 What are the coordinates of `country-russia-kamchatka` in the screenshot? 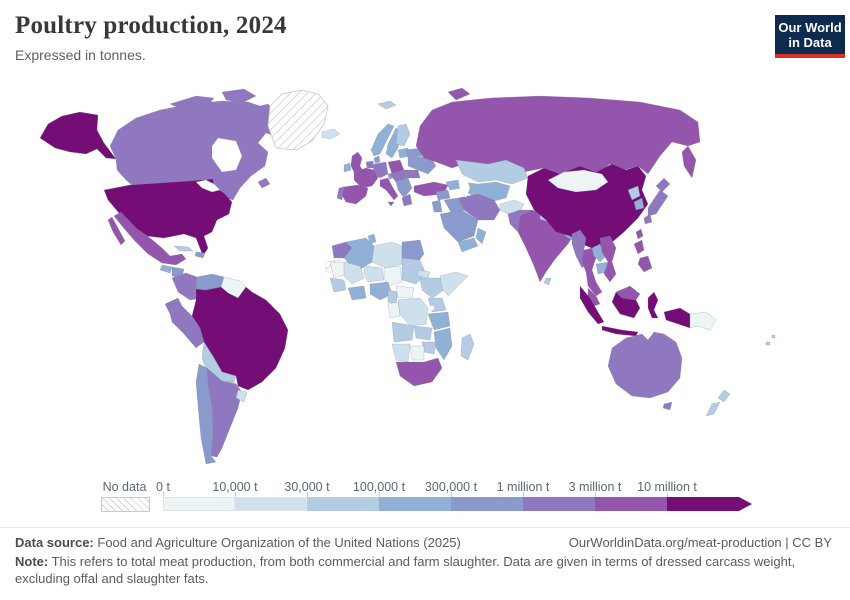 It's located at (689, 162).